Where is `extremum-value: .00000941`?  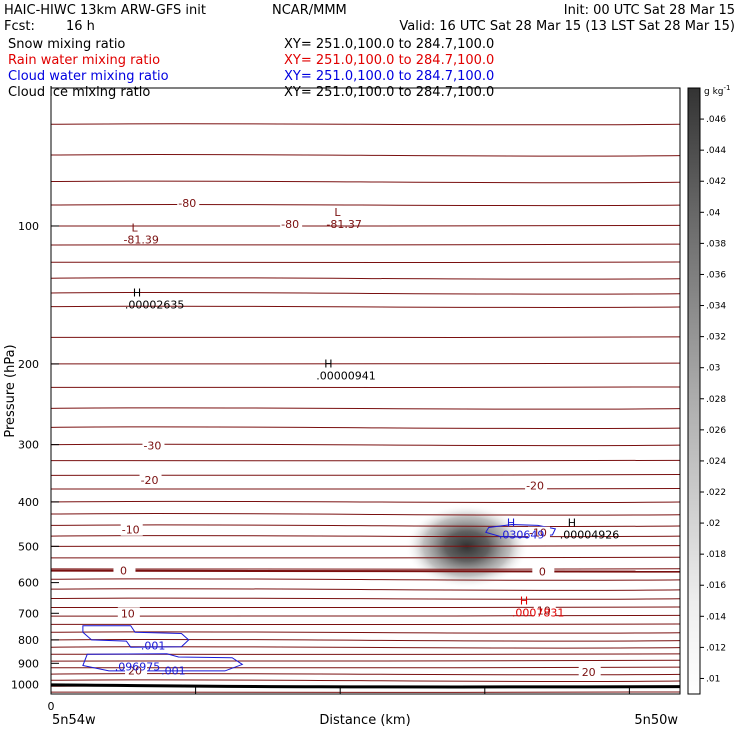
extremum-value: .00000941 is located at coordinates (346, 376).